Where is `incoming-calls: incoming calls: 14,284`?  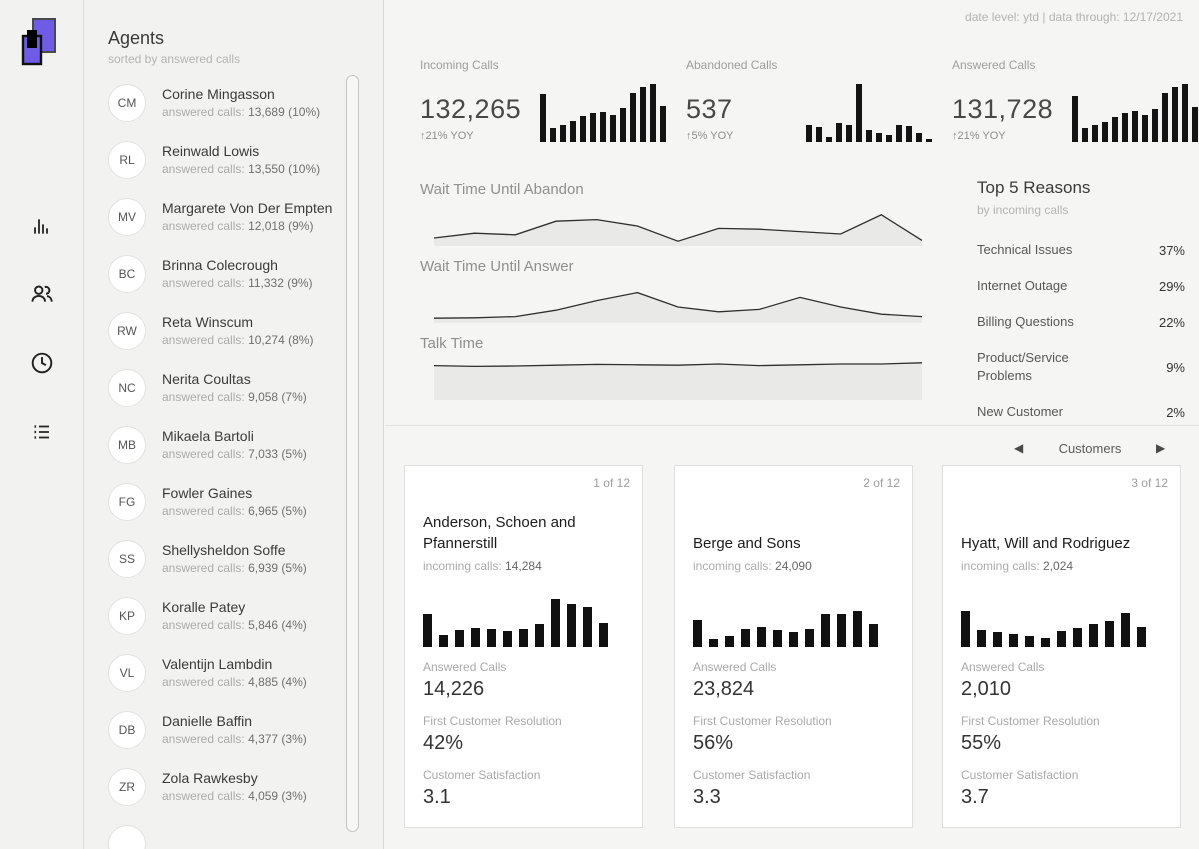 incoming-calls: incoming calls: 14,284 is located at coordinates (482, 566).